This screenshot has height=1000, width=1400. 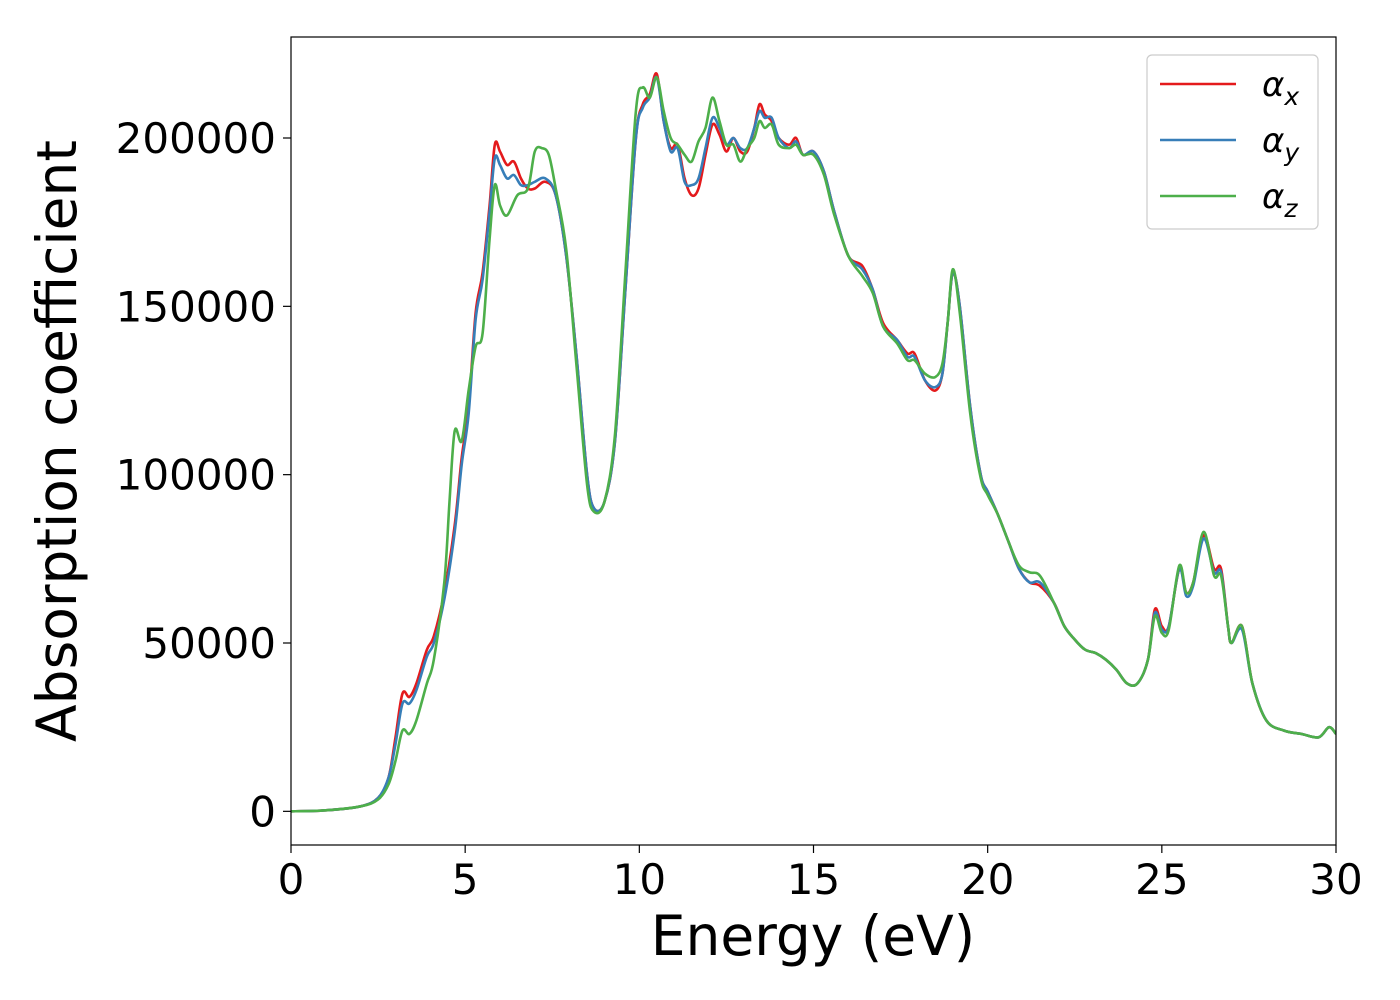 What do you see at coordinates (1280, 200) in the screenshot?
I see `legend-label-z: αz` at bounding box center [1280, 200].